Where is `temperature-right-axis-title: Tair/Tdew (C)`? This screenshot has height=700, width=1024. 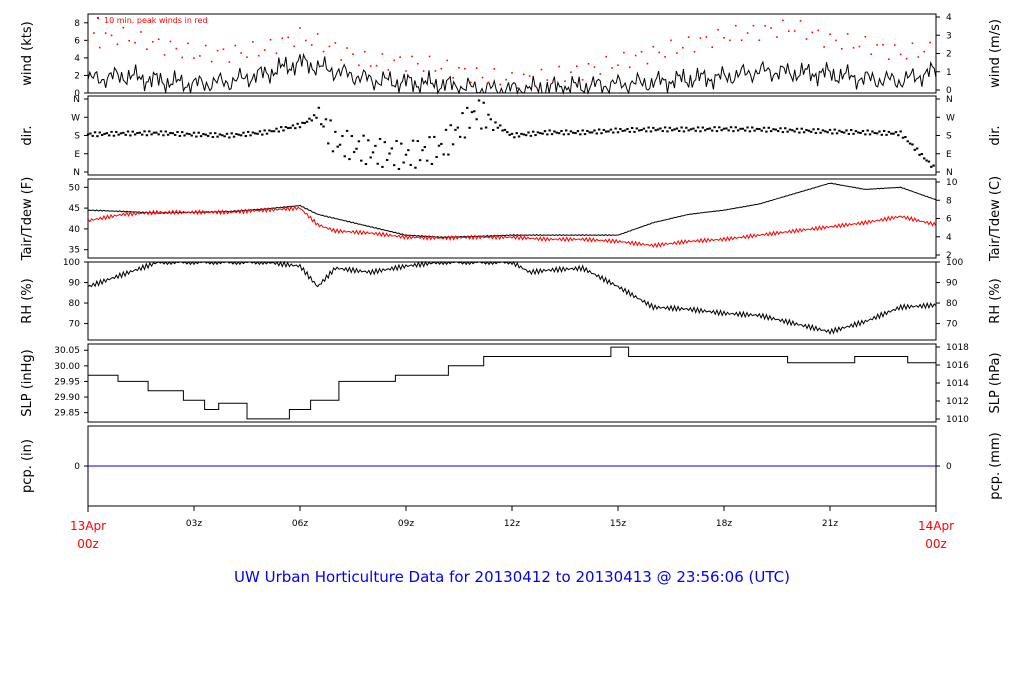 temperature-right-axis-title: Tair/Tdew (C) is located at coordinates (995, 219).